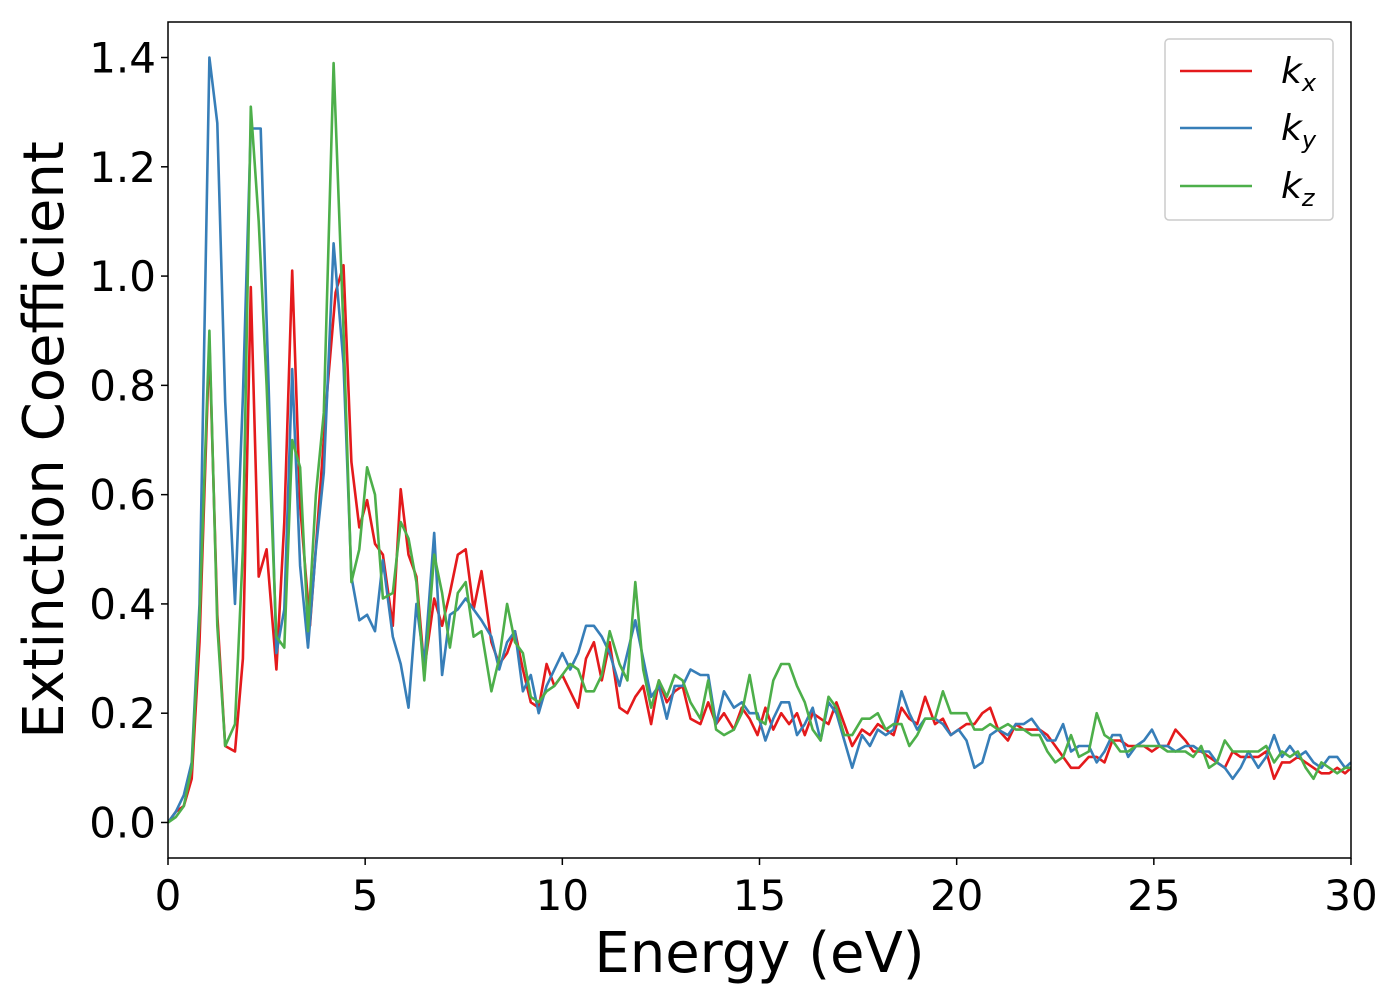 Image resolution: width=1400 pixels, height=1000 pixels. Describe the element at coordinates (1298, 189) in the screenshot. I see `legend-label-k-z: kz` at that location.